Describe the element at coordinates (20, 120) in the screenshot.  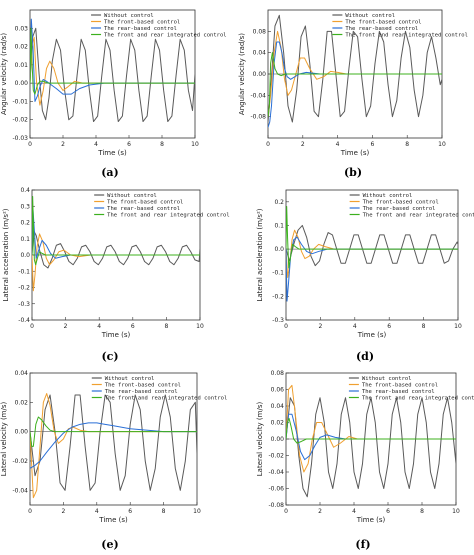
I see `y-tick-label: -0.02` at that location.